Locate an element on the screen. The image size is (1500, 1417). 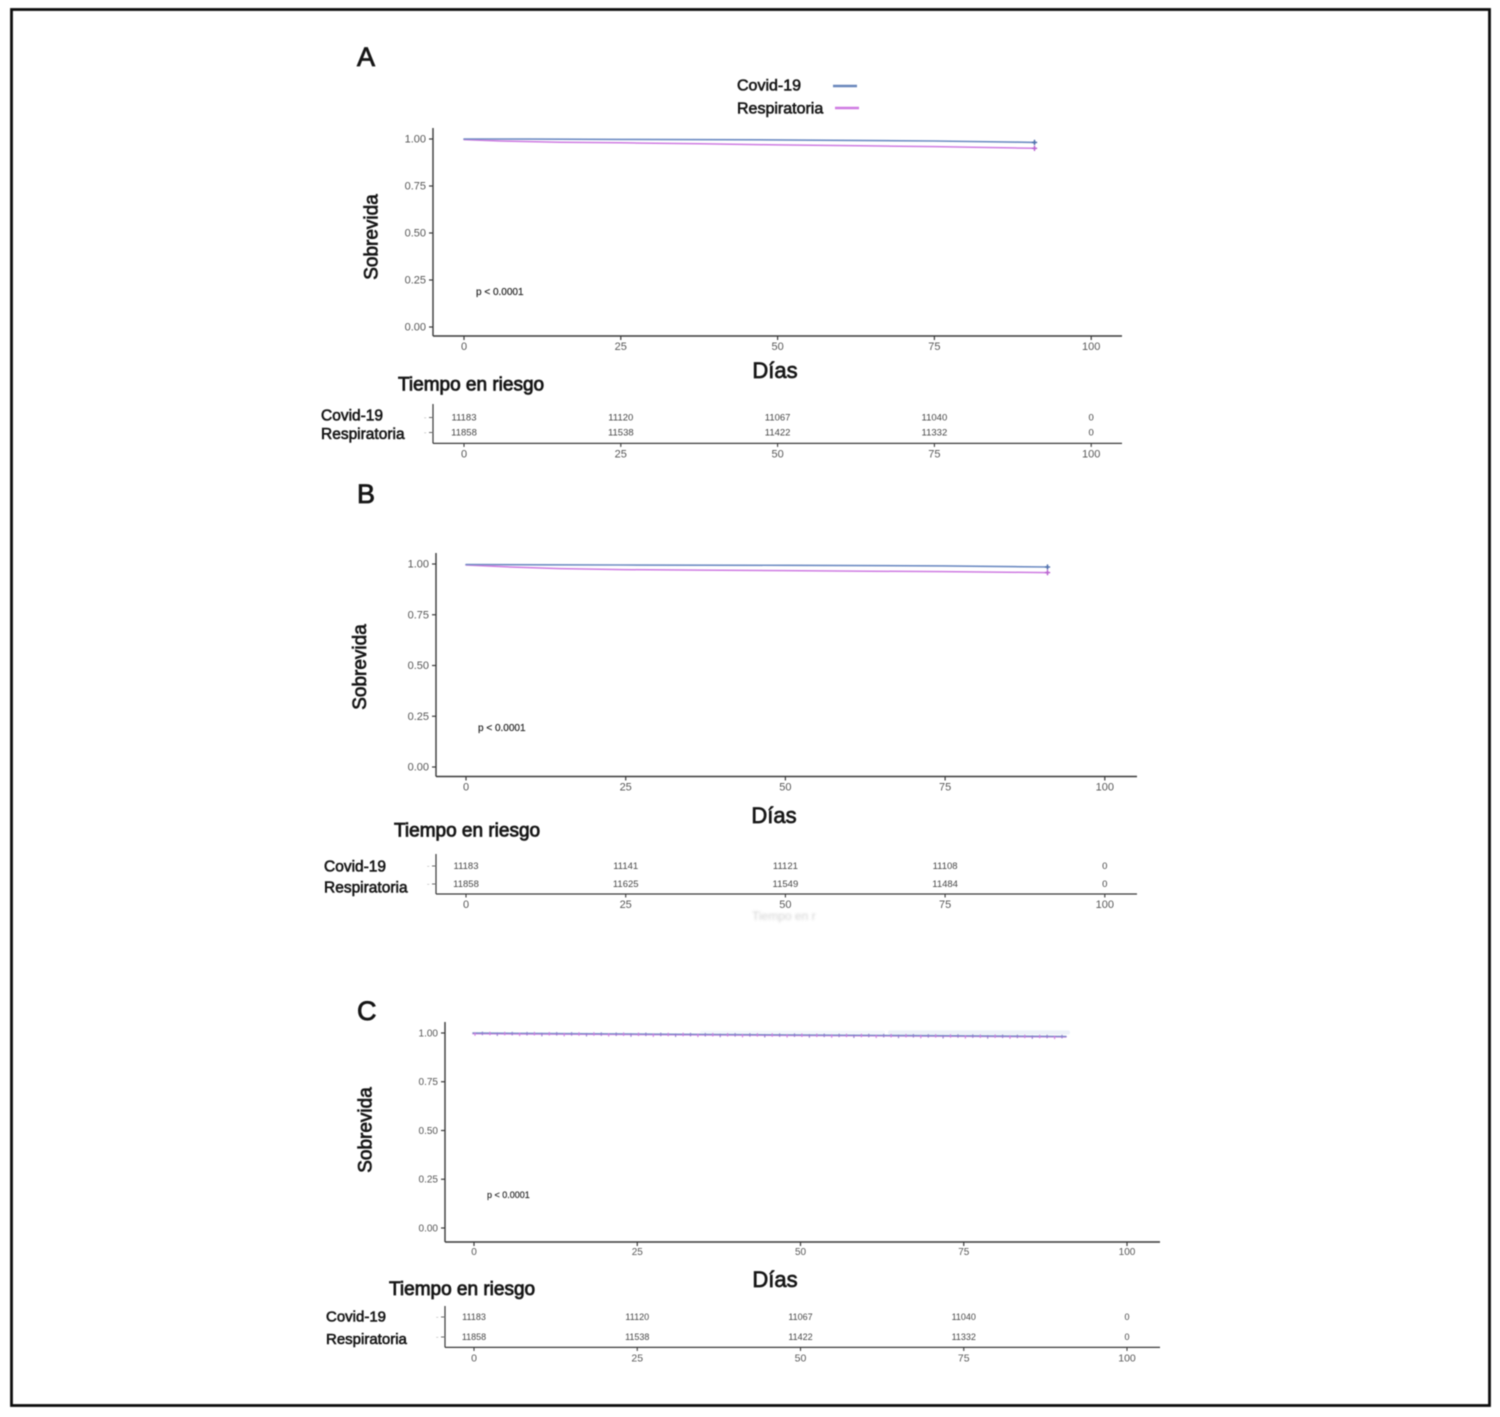
svg-text: 11141 is located at coordinates (625, 866).